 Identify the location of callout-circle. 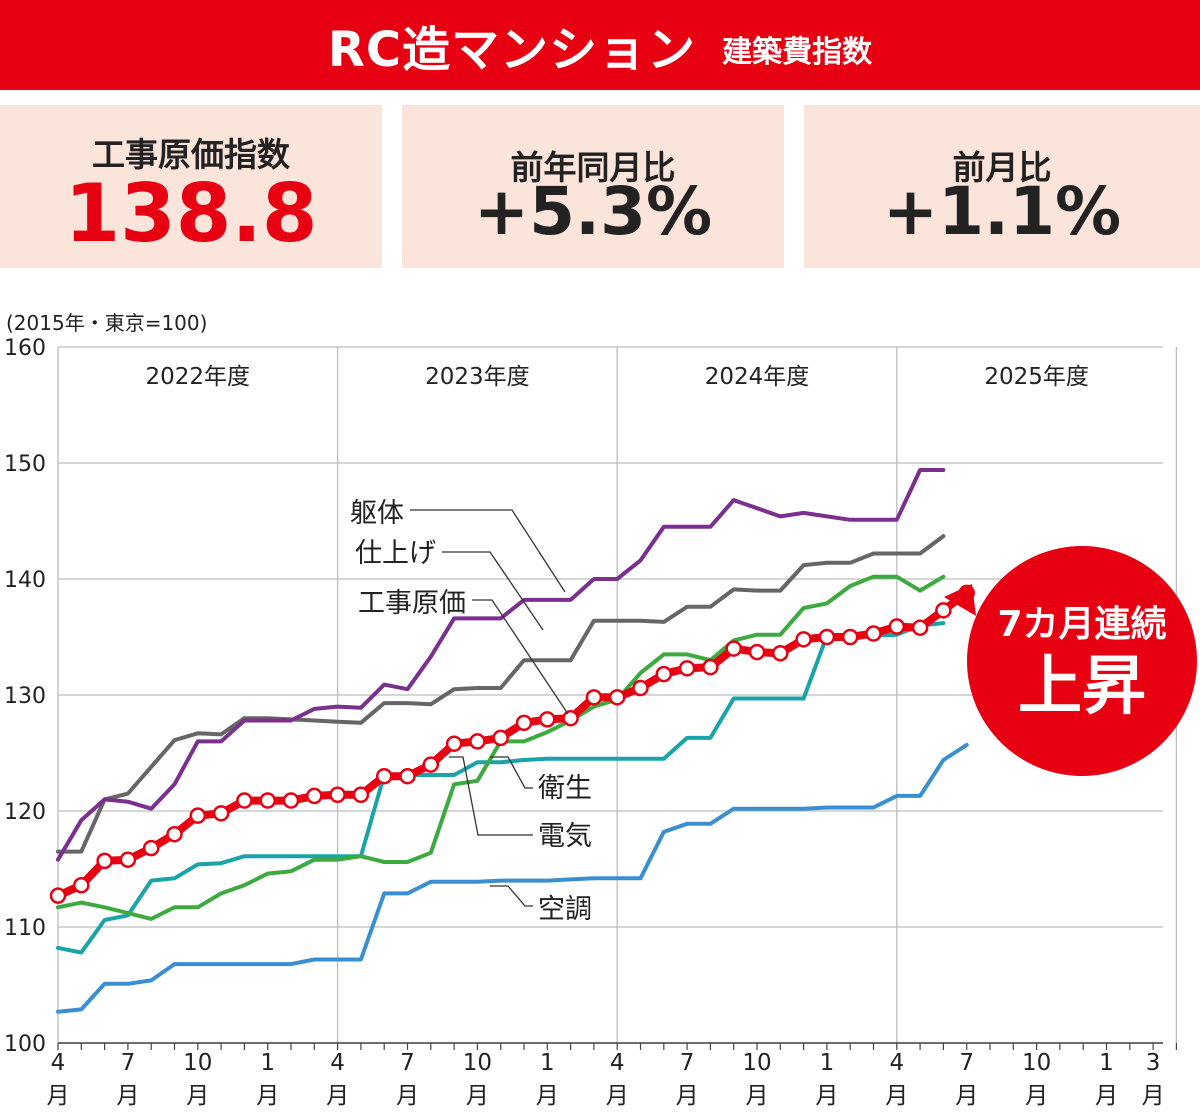
(1082, 661).